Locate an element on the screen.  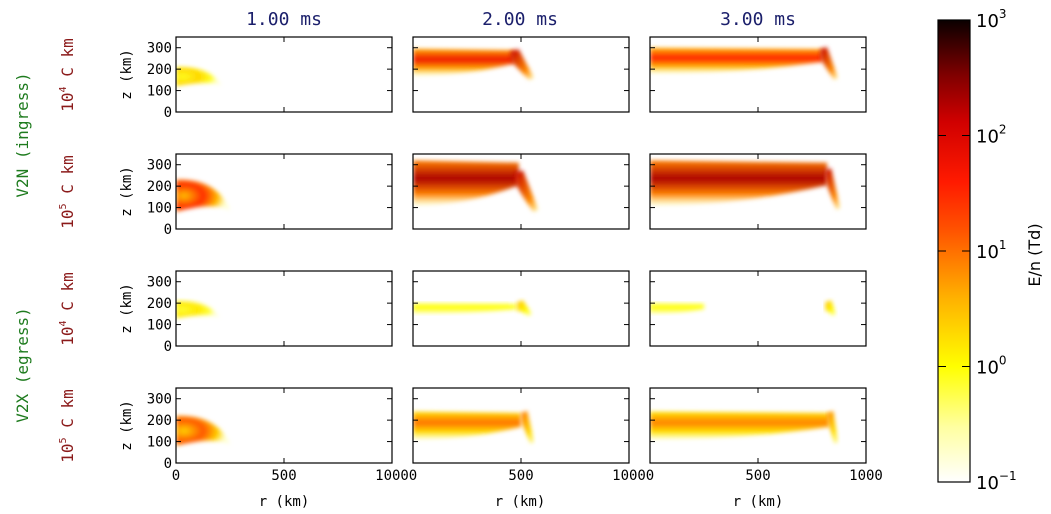
column-title-3: 3.00 ms is located at coordinates (758, 19).